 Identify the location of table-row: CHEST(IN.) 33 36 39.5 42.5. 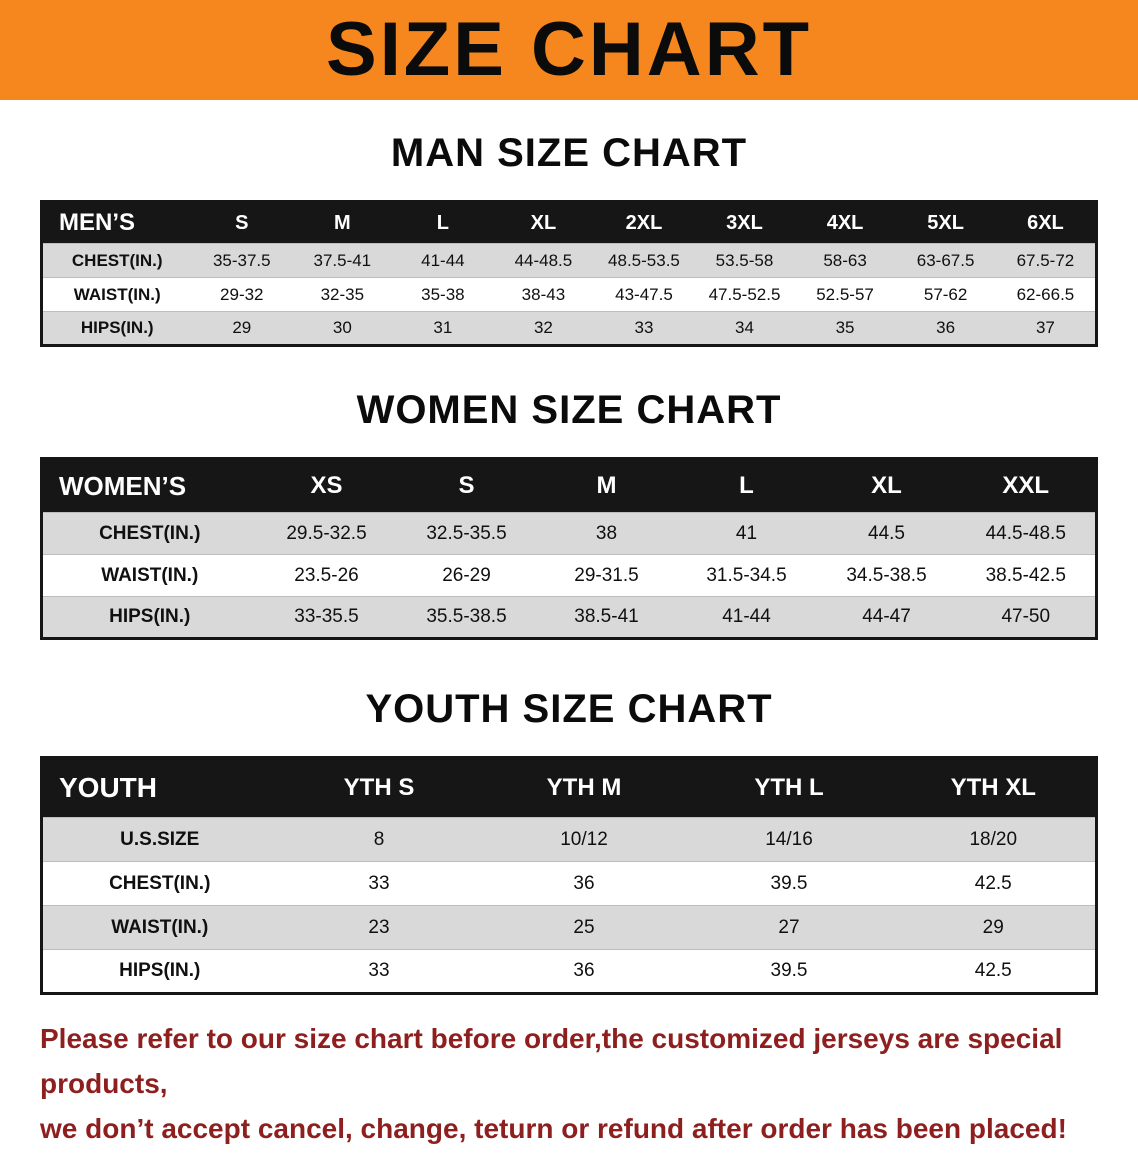
(569, 883).